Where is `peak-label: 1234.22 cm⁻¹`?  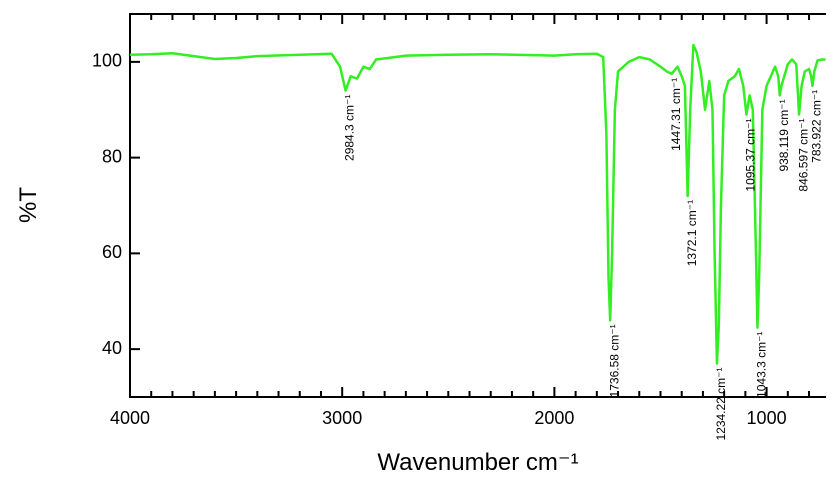 peak-label: 1234.22 cm⁻¹ is located at coordinates (721, 403).